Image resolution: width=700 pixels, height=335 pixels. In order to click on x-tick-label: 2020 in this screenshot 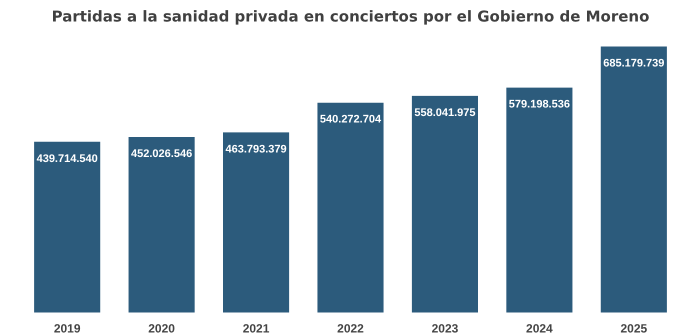, I will do `click(162, 328)`.